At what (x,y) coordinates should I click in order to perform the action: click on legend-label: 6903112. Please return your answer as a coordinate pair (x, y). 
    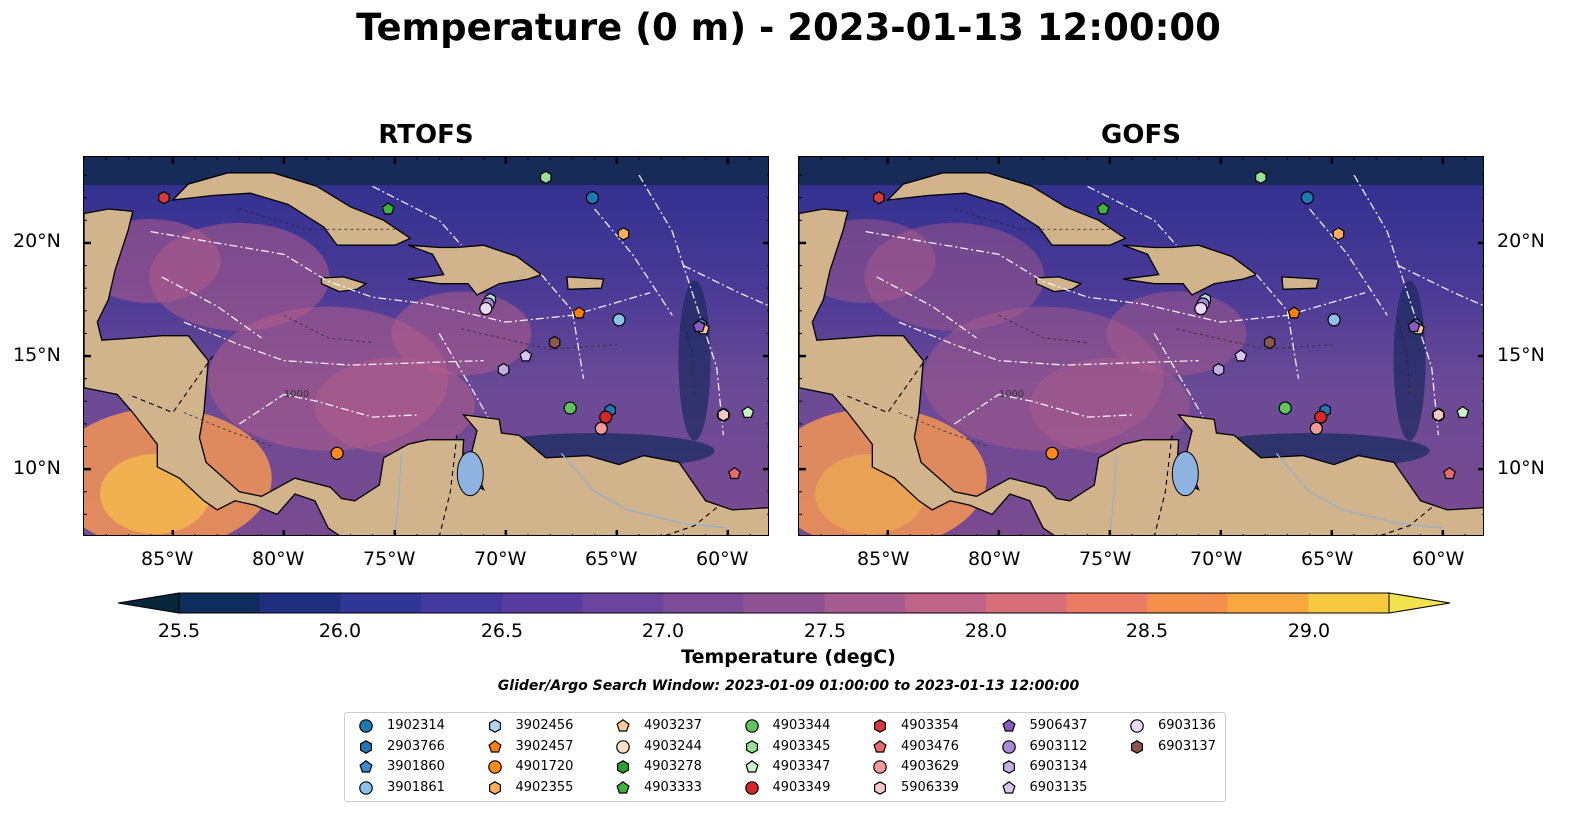
    Looking at the image, I should click on (1058, 746).